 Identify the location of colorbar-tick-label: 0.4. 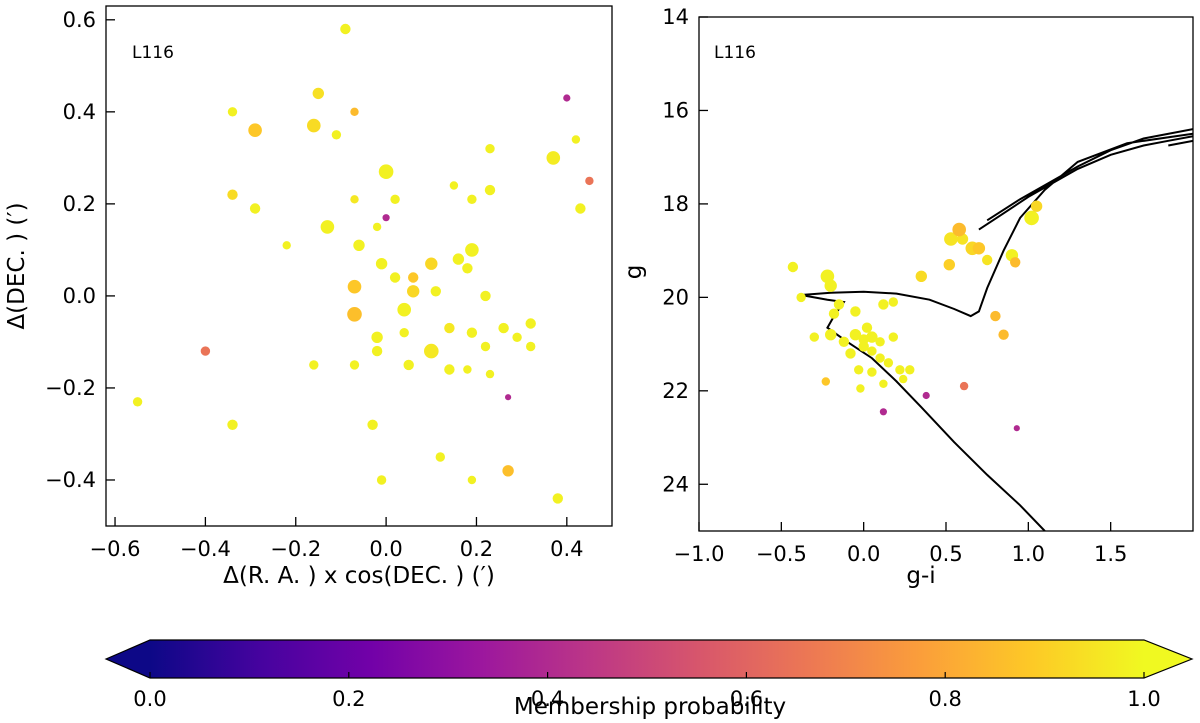
(547, 699).